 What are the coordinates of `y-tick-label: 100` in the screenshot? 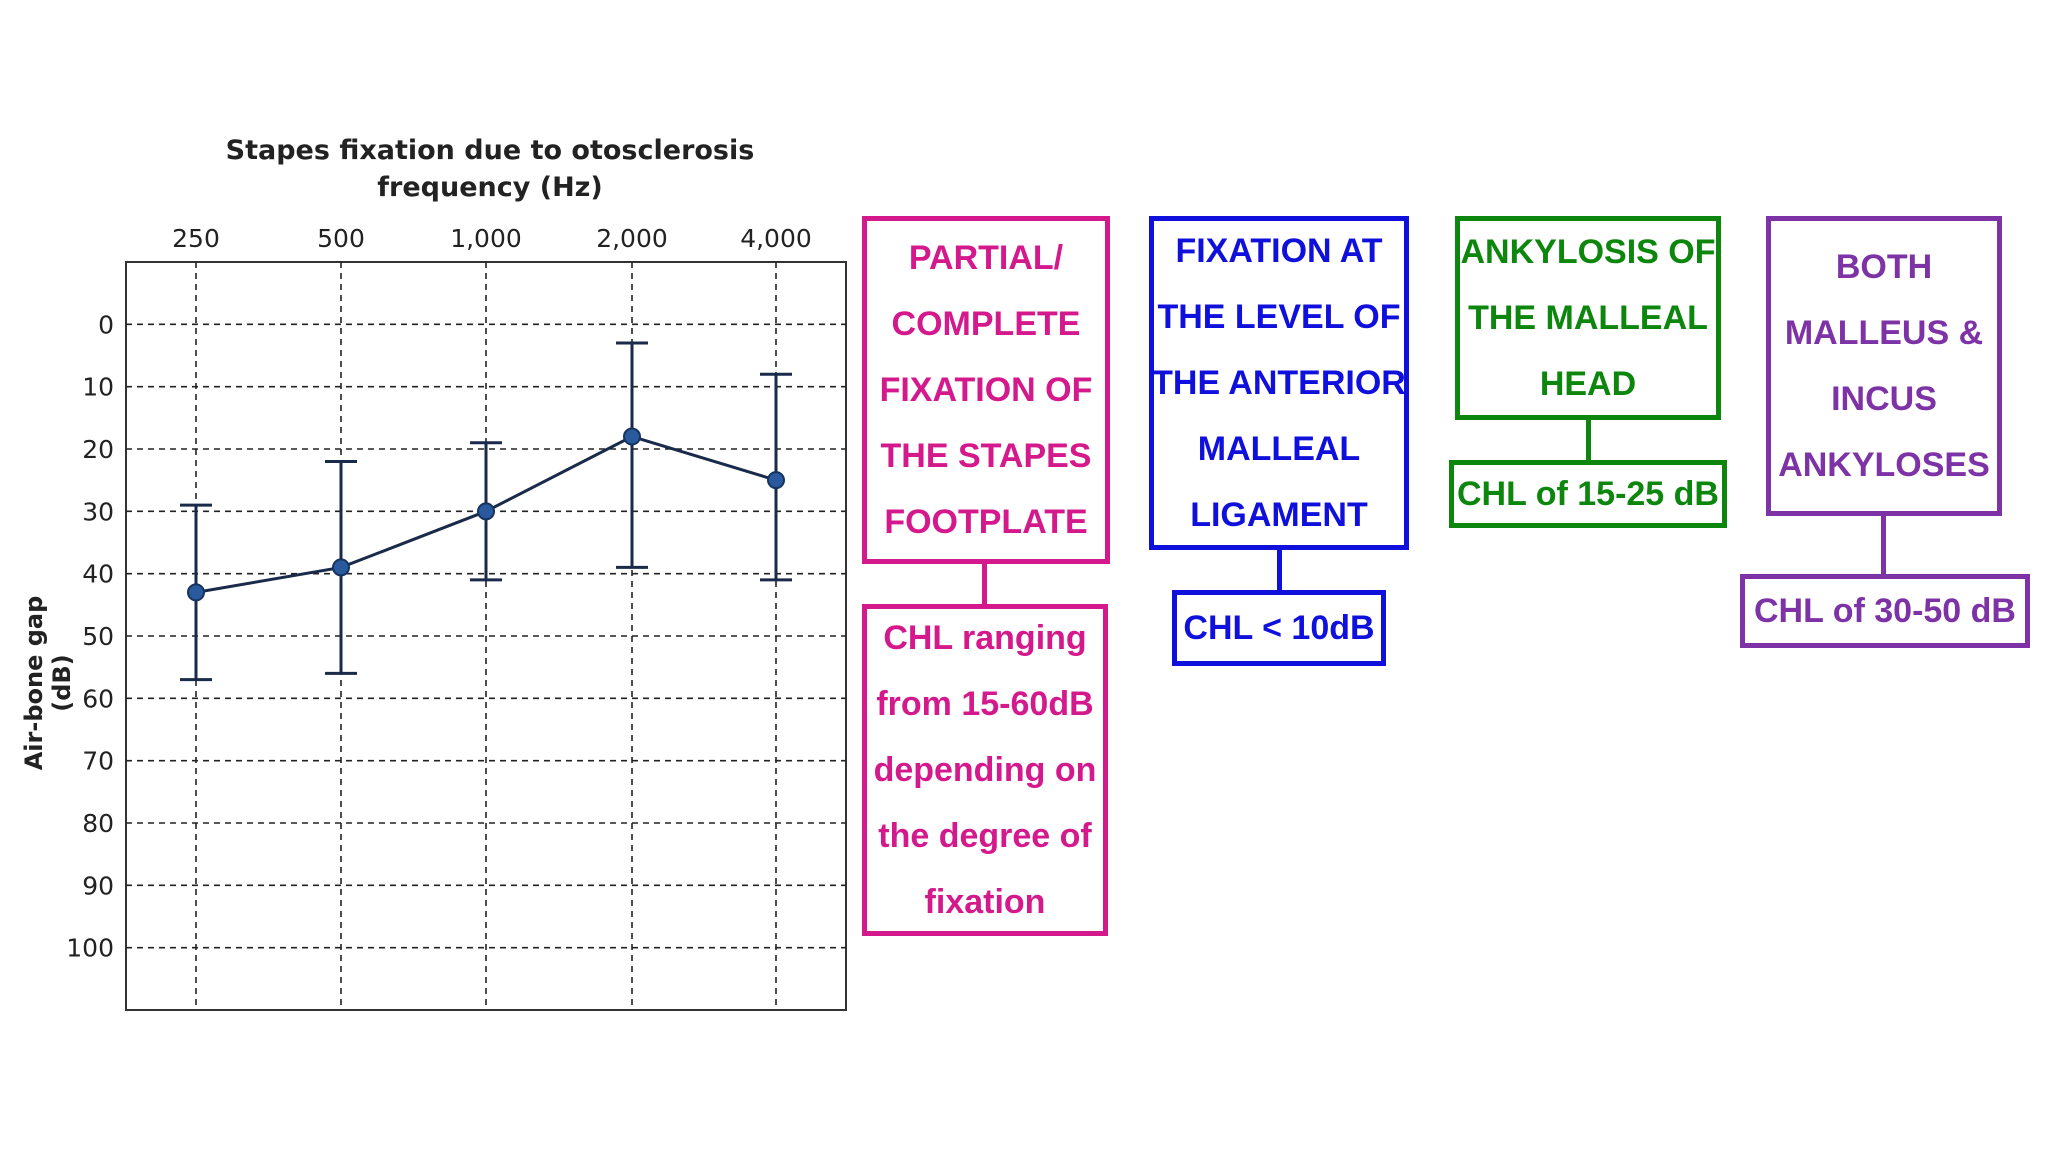 It's located at (90, 948).